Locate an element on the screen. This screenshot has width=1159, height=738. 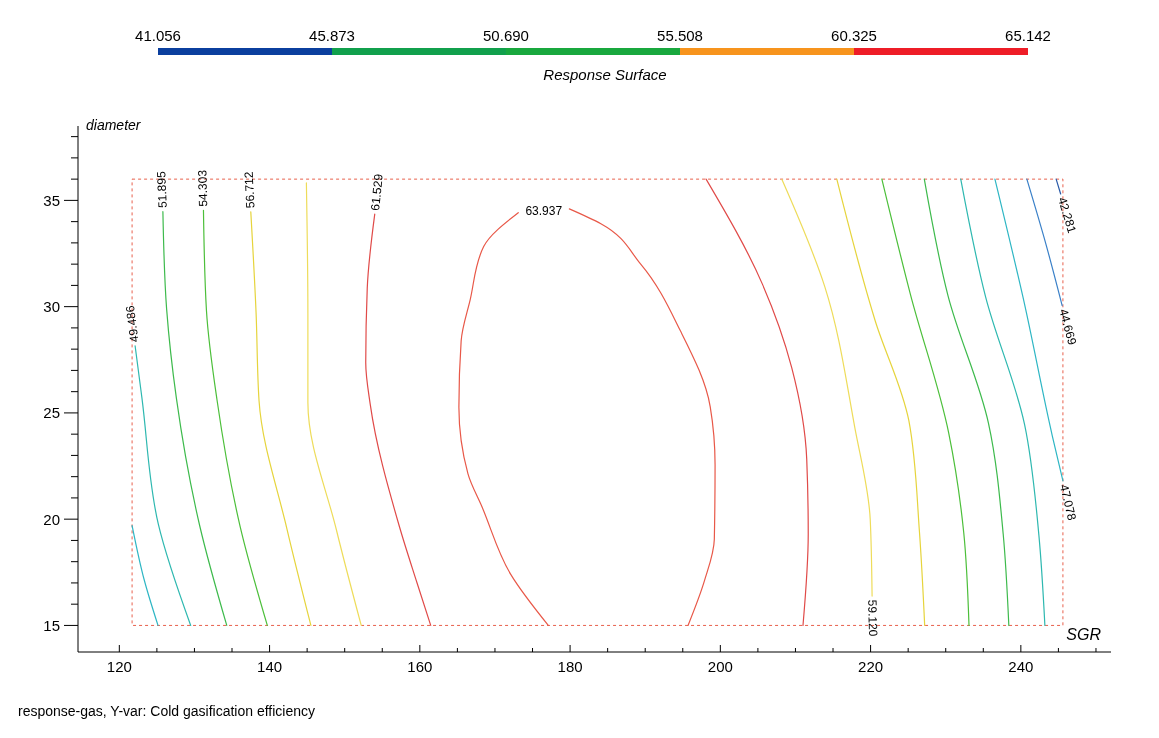
text: response-gas, Y-var: Cold gasification efficiency is located at coordinates (167, 711).